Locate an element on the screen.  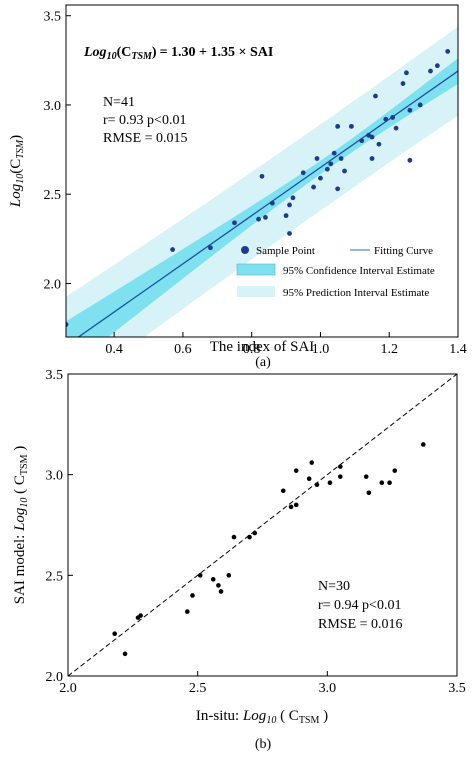
b-ytick-label: 2.5 is located at coordinates (55, 576).